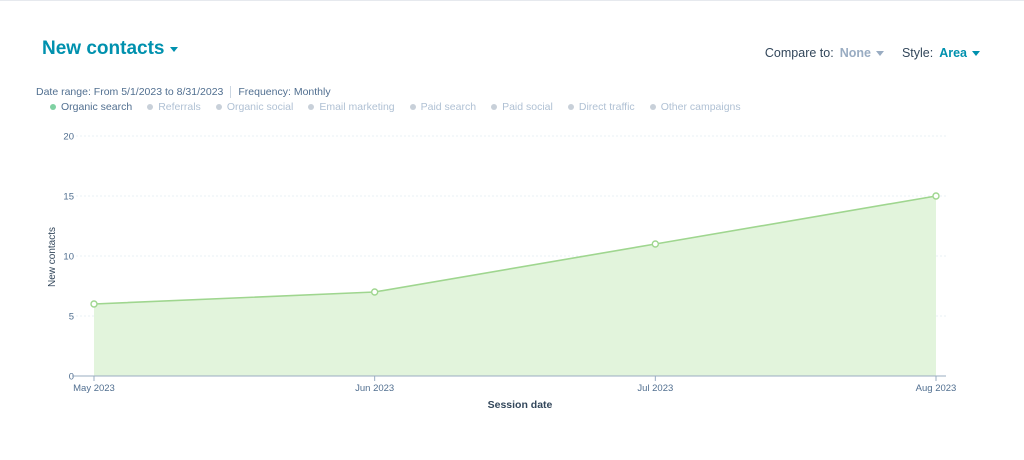  I want to click on x-tick-label: Jul 2023, so click(655, 388).